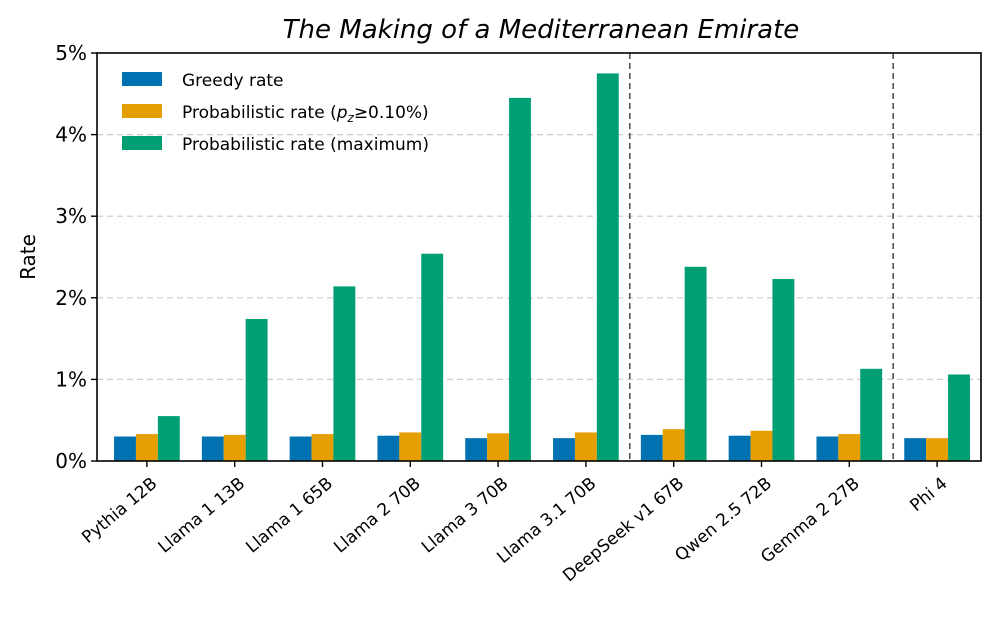 This screenshot has height=632, width=997. Describe the element at coordinates (71, 135) in the screenshot. I see `y-tick-label: 4%` at that location.